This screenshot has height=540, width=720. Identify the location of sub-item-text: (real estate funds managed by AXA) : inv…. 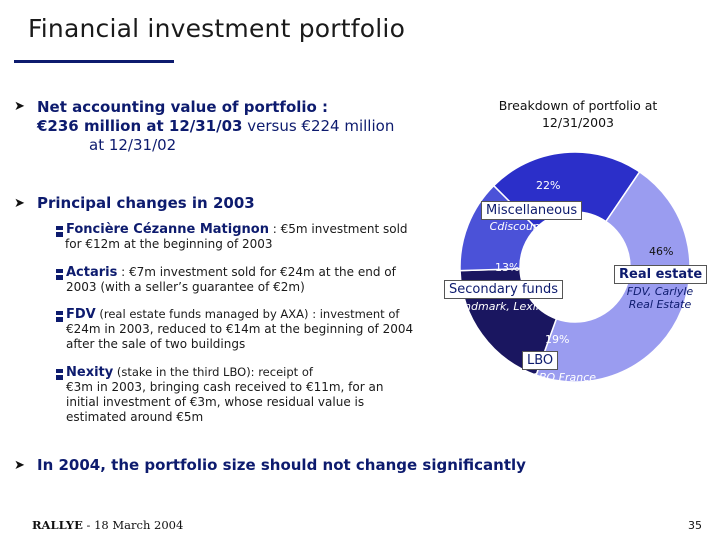
(247, 314).